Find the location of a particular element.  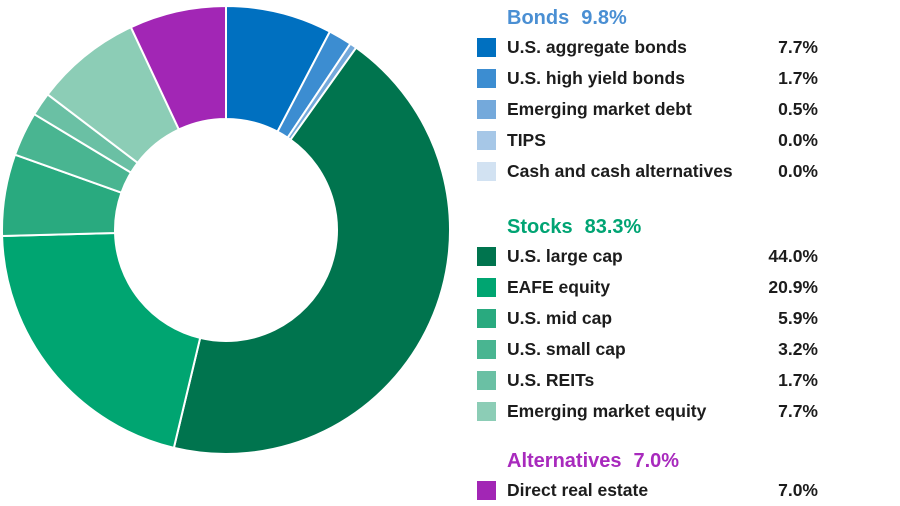

legend-row-u-s-reits: U.S. REITs 1.7% is located at coordinates (647, 380).